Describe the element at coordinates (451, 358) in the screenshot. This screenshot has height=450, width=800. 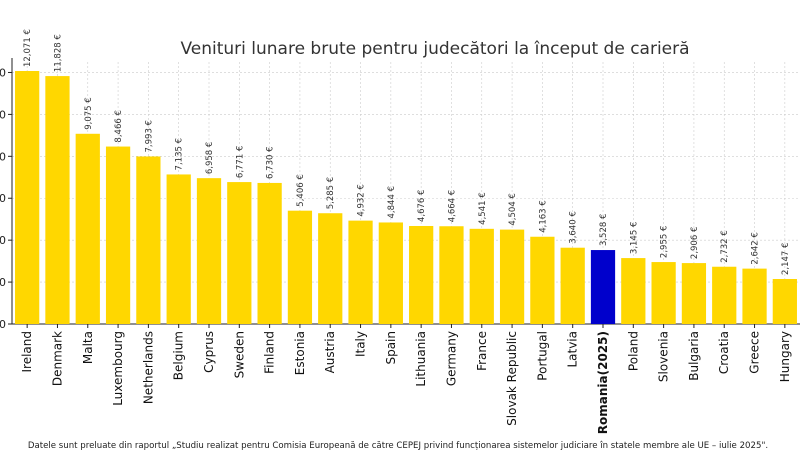
I see `x-tick-label: Germany` at that location.